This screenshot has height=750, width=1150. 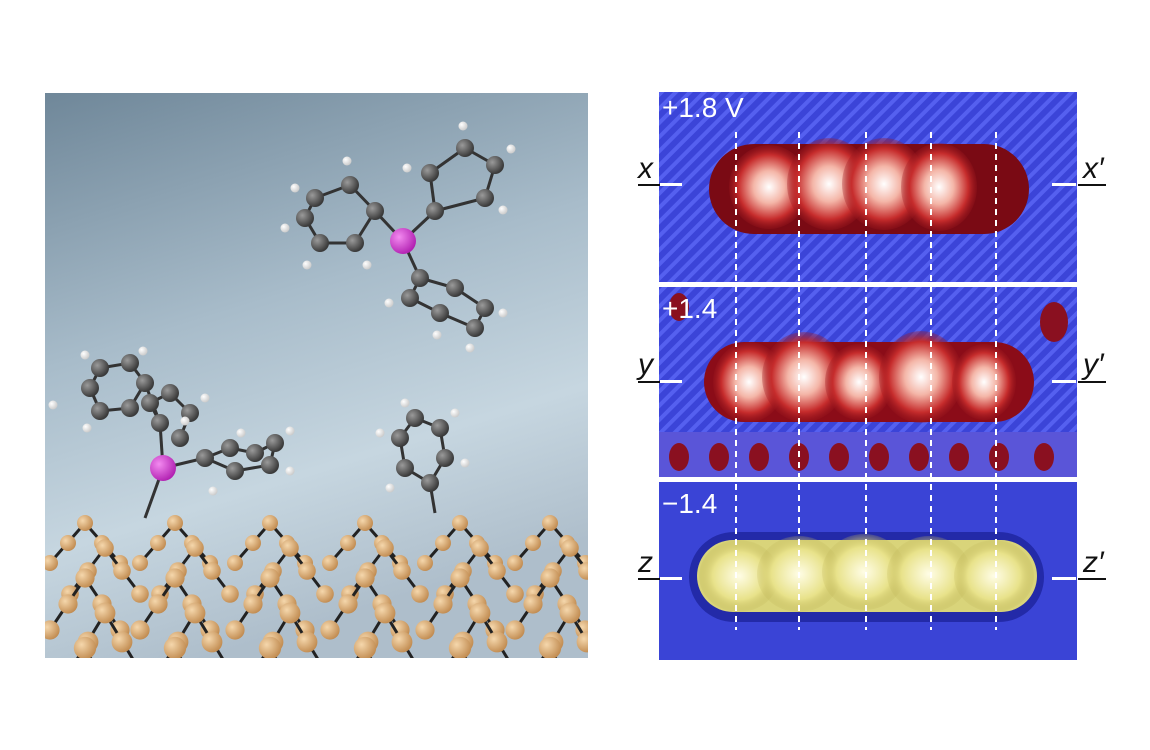 I want to click on label-z-prime: z′, so click(x=1093, y=562).